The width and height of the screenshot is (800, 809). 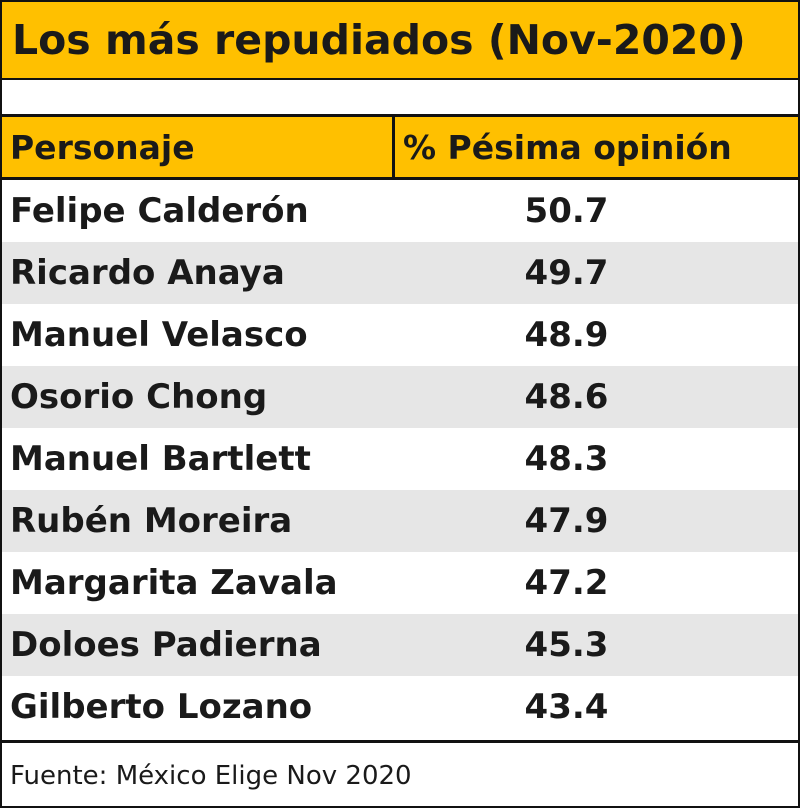 I want to click on row-value: 45.3, so click(x=566, y=645).